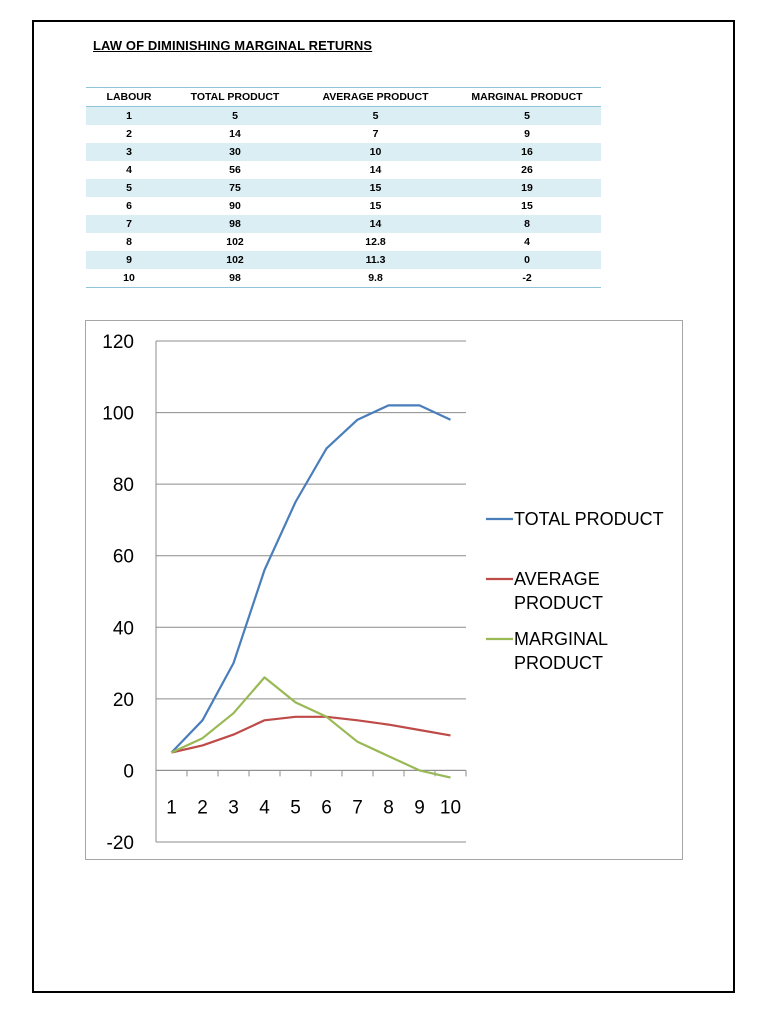 The width and height of the screenshot is (768, 1024). What do you see at coordinates (118, 342) in the screenshot?
I see `y-tick-label: 120` at bounding box center [118, 342].